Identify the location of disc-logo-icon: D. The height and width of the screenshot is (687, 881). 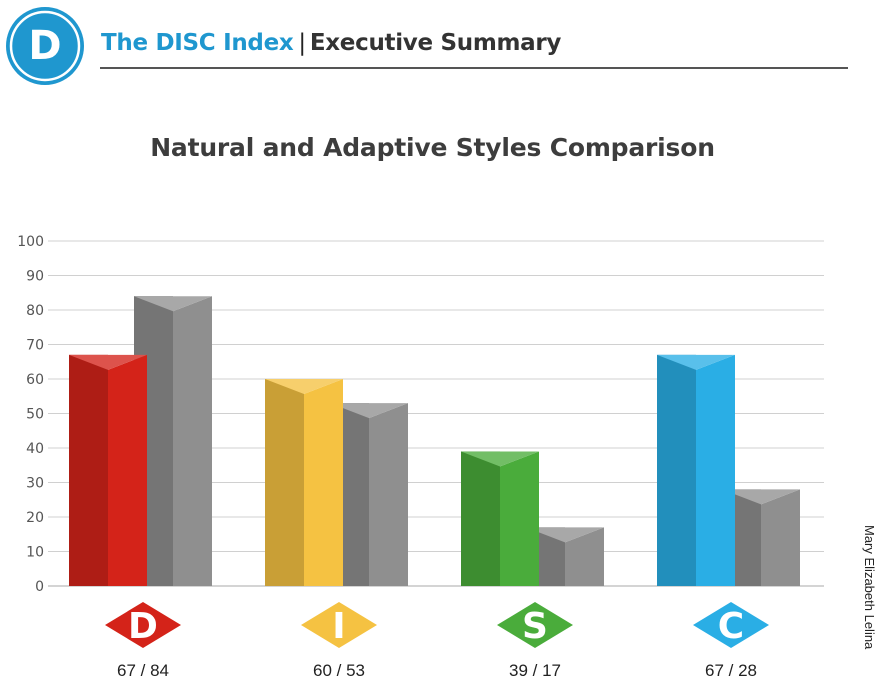
(45, 46).